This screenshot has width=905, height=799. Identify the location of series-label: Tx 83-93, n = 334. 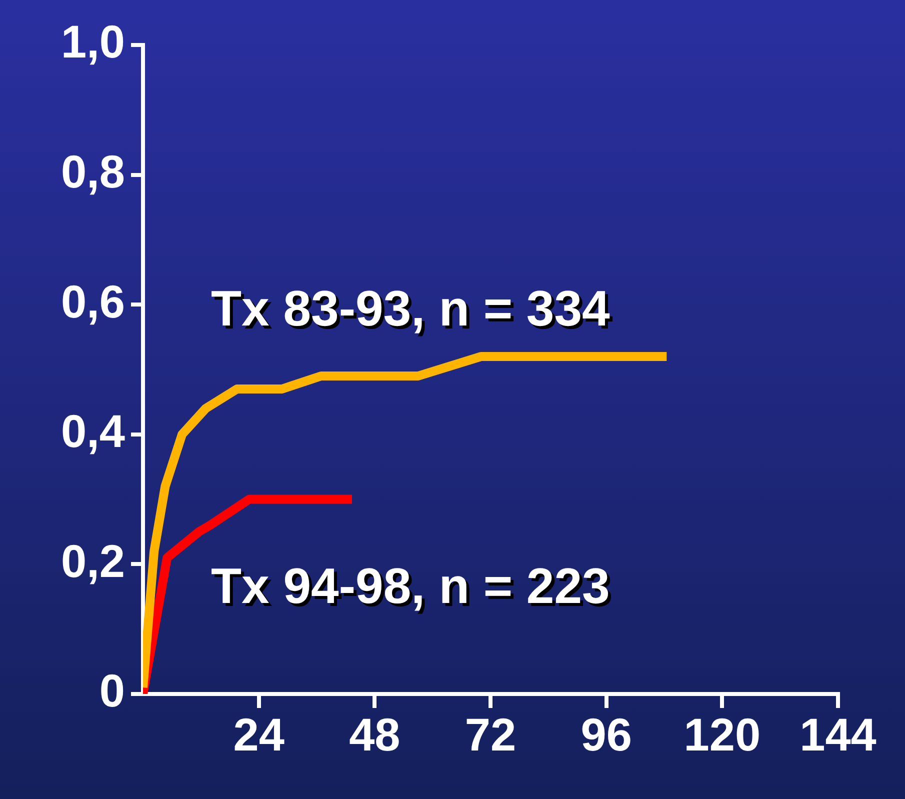
(414, 311).